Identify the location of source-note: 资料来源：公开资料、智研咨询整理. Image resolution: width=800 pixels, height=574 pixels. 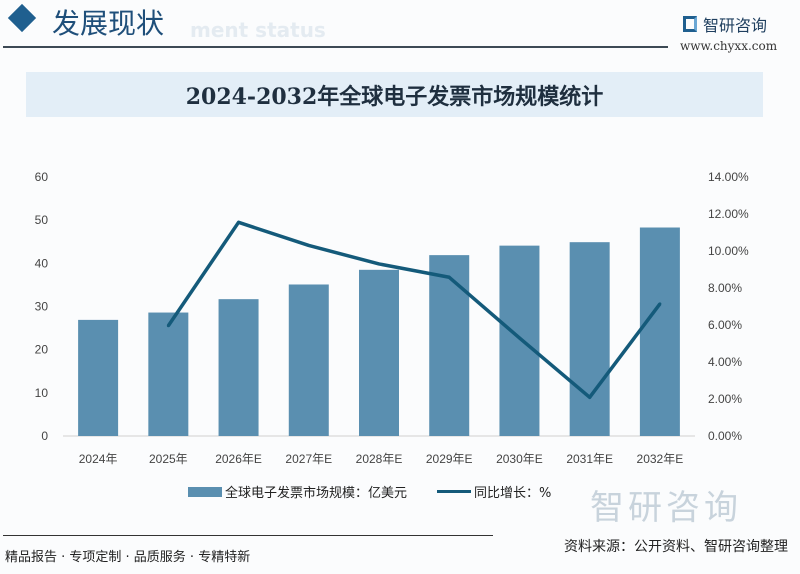
(676, 547).